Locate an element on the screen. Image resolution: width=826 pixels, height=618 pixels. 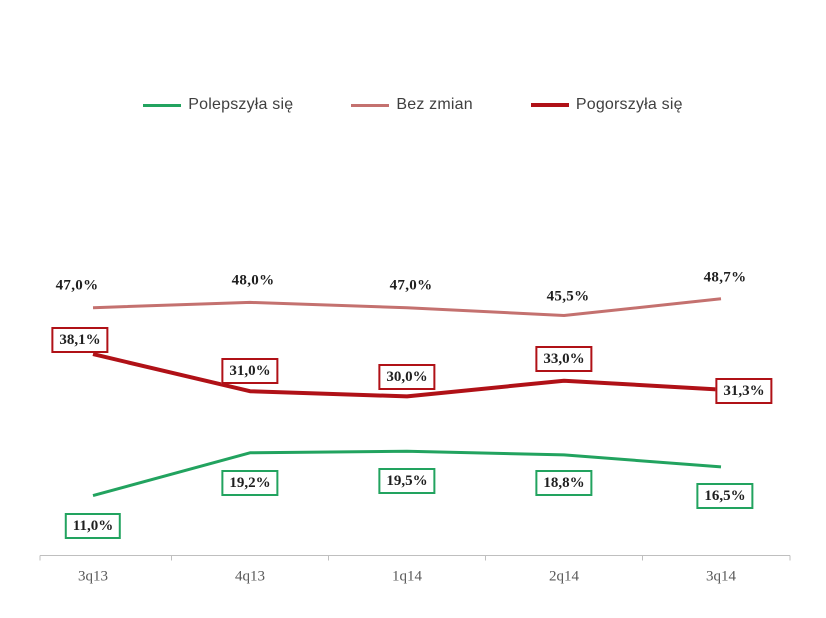
legend-item-polepszyla-sie: Polepszyła się is located at coordinates (218, 105).